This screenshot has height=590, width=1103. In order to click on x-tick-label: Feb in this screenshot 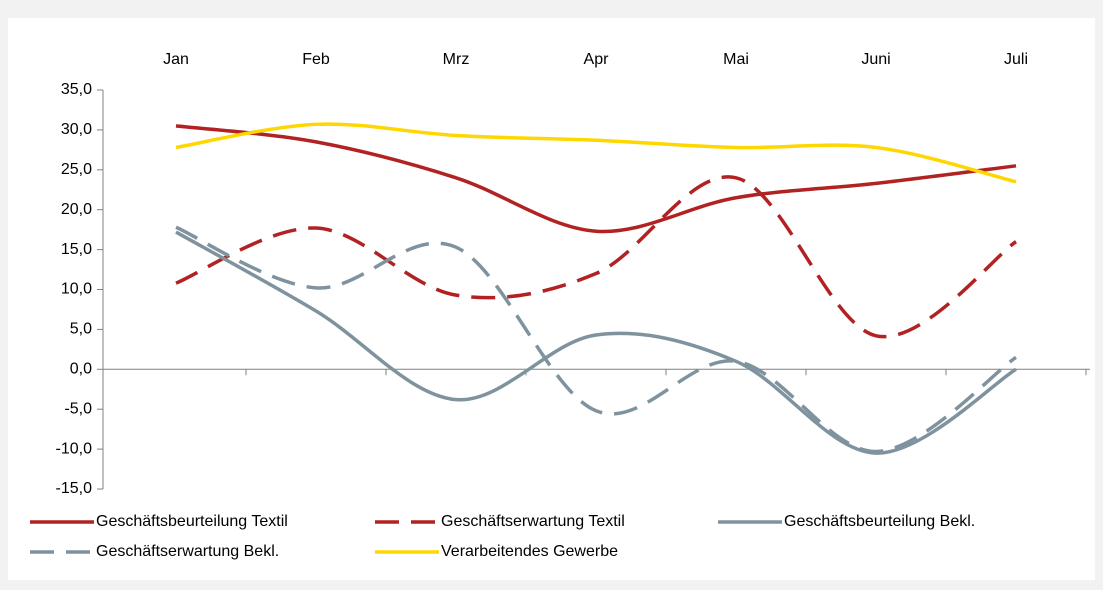, I will do `click(316, 59)`.